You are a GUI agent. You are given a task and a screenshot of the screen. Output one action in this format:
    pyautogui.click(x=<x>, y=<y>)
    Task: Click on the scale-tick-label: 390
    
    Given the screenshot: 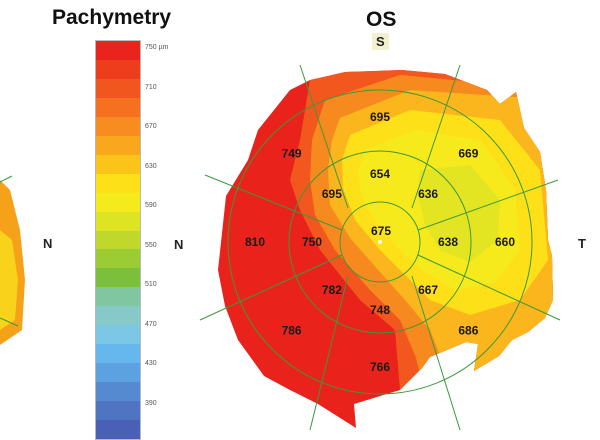 What is the action you would take?
    pyautogui.click(x=151, y=403)
    